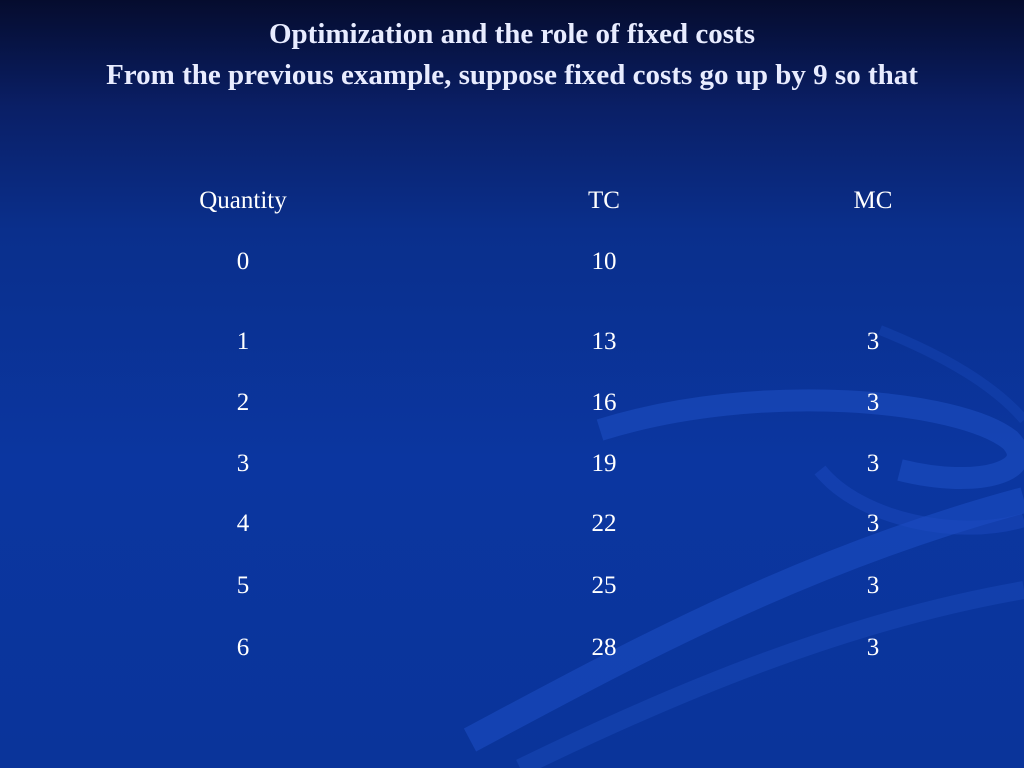 The height and width of the screenshot is (768, 1024). I want to click on header-tc: TC, so click(604, 200).